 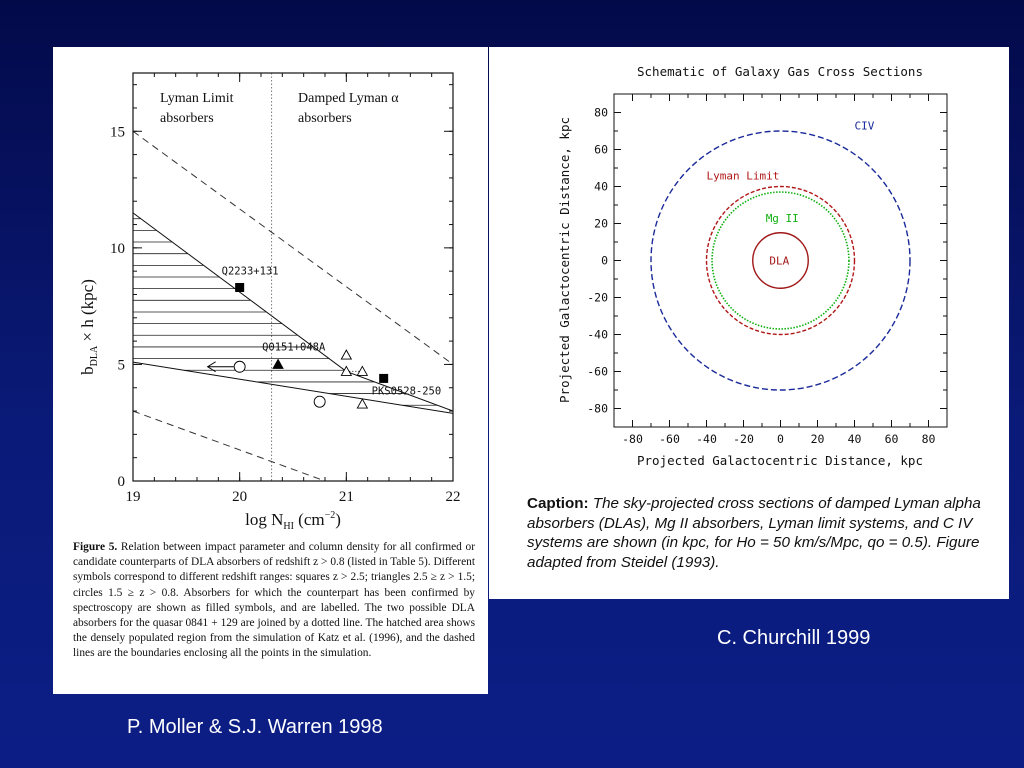 I want to click on r-y-tick-label: -20, so click(x=597, y=298).